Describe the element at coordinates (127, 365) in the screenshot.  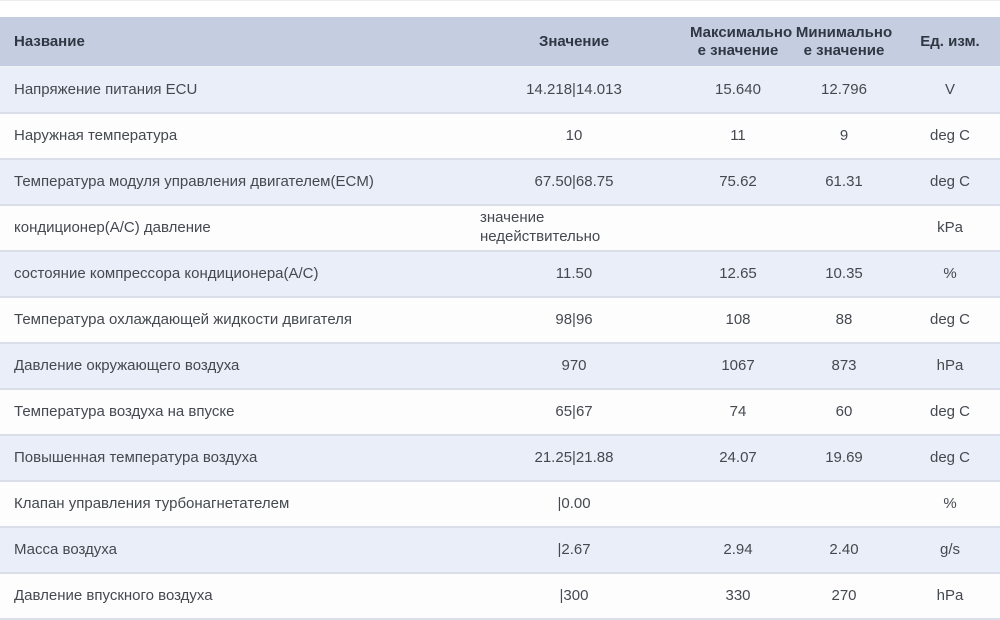
I see `cell-name: Давление окружающего воздуха` at that location.